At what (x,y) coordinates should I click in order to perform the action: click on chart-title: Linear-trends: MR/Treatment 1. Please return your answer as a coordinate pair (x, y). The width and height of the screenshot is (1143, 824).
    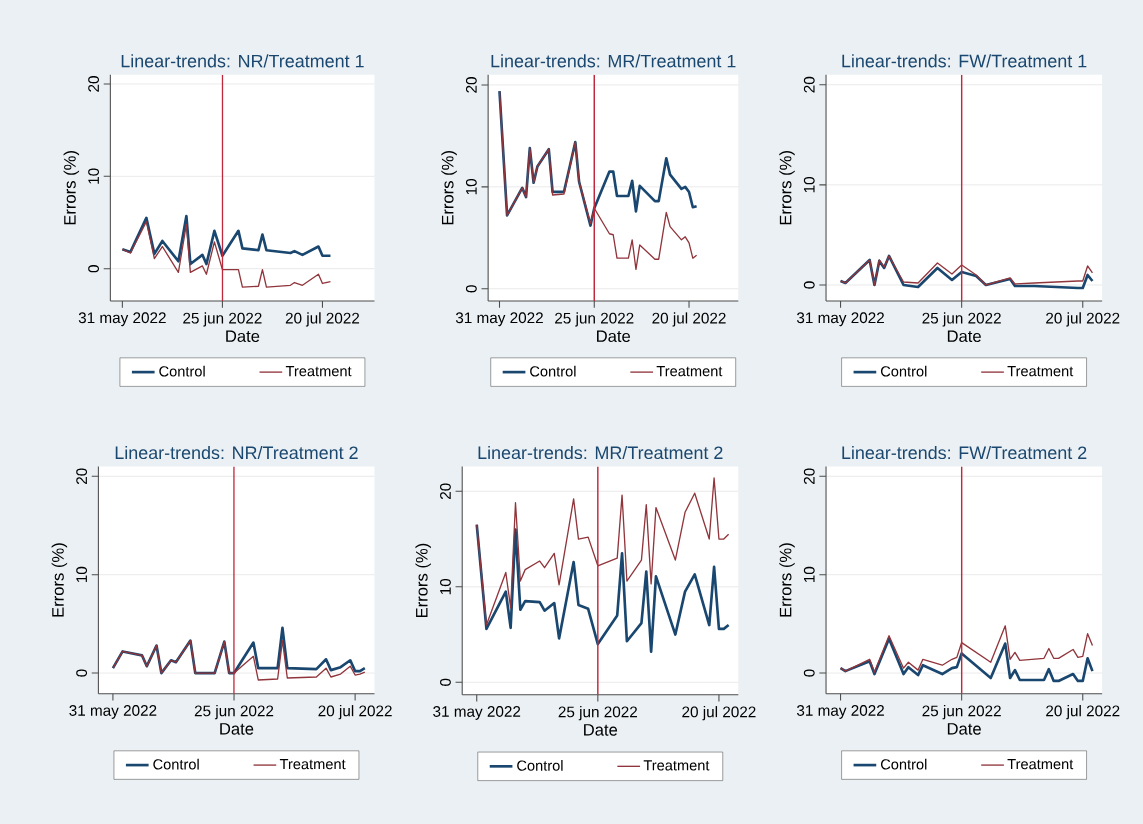
    Looking at the image, I should click on (613, 61).